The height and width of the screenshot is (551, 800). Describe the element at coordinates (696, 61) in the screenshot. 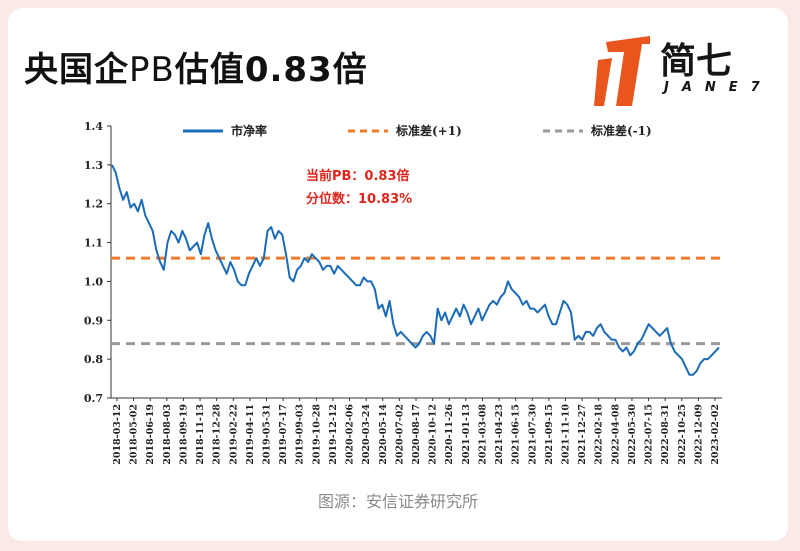

I see `brand-logo-cn: 简七` at that location.